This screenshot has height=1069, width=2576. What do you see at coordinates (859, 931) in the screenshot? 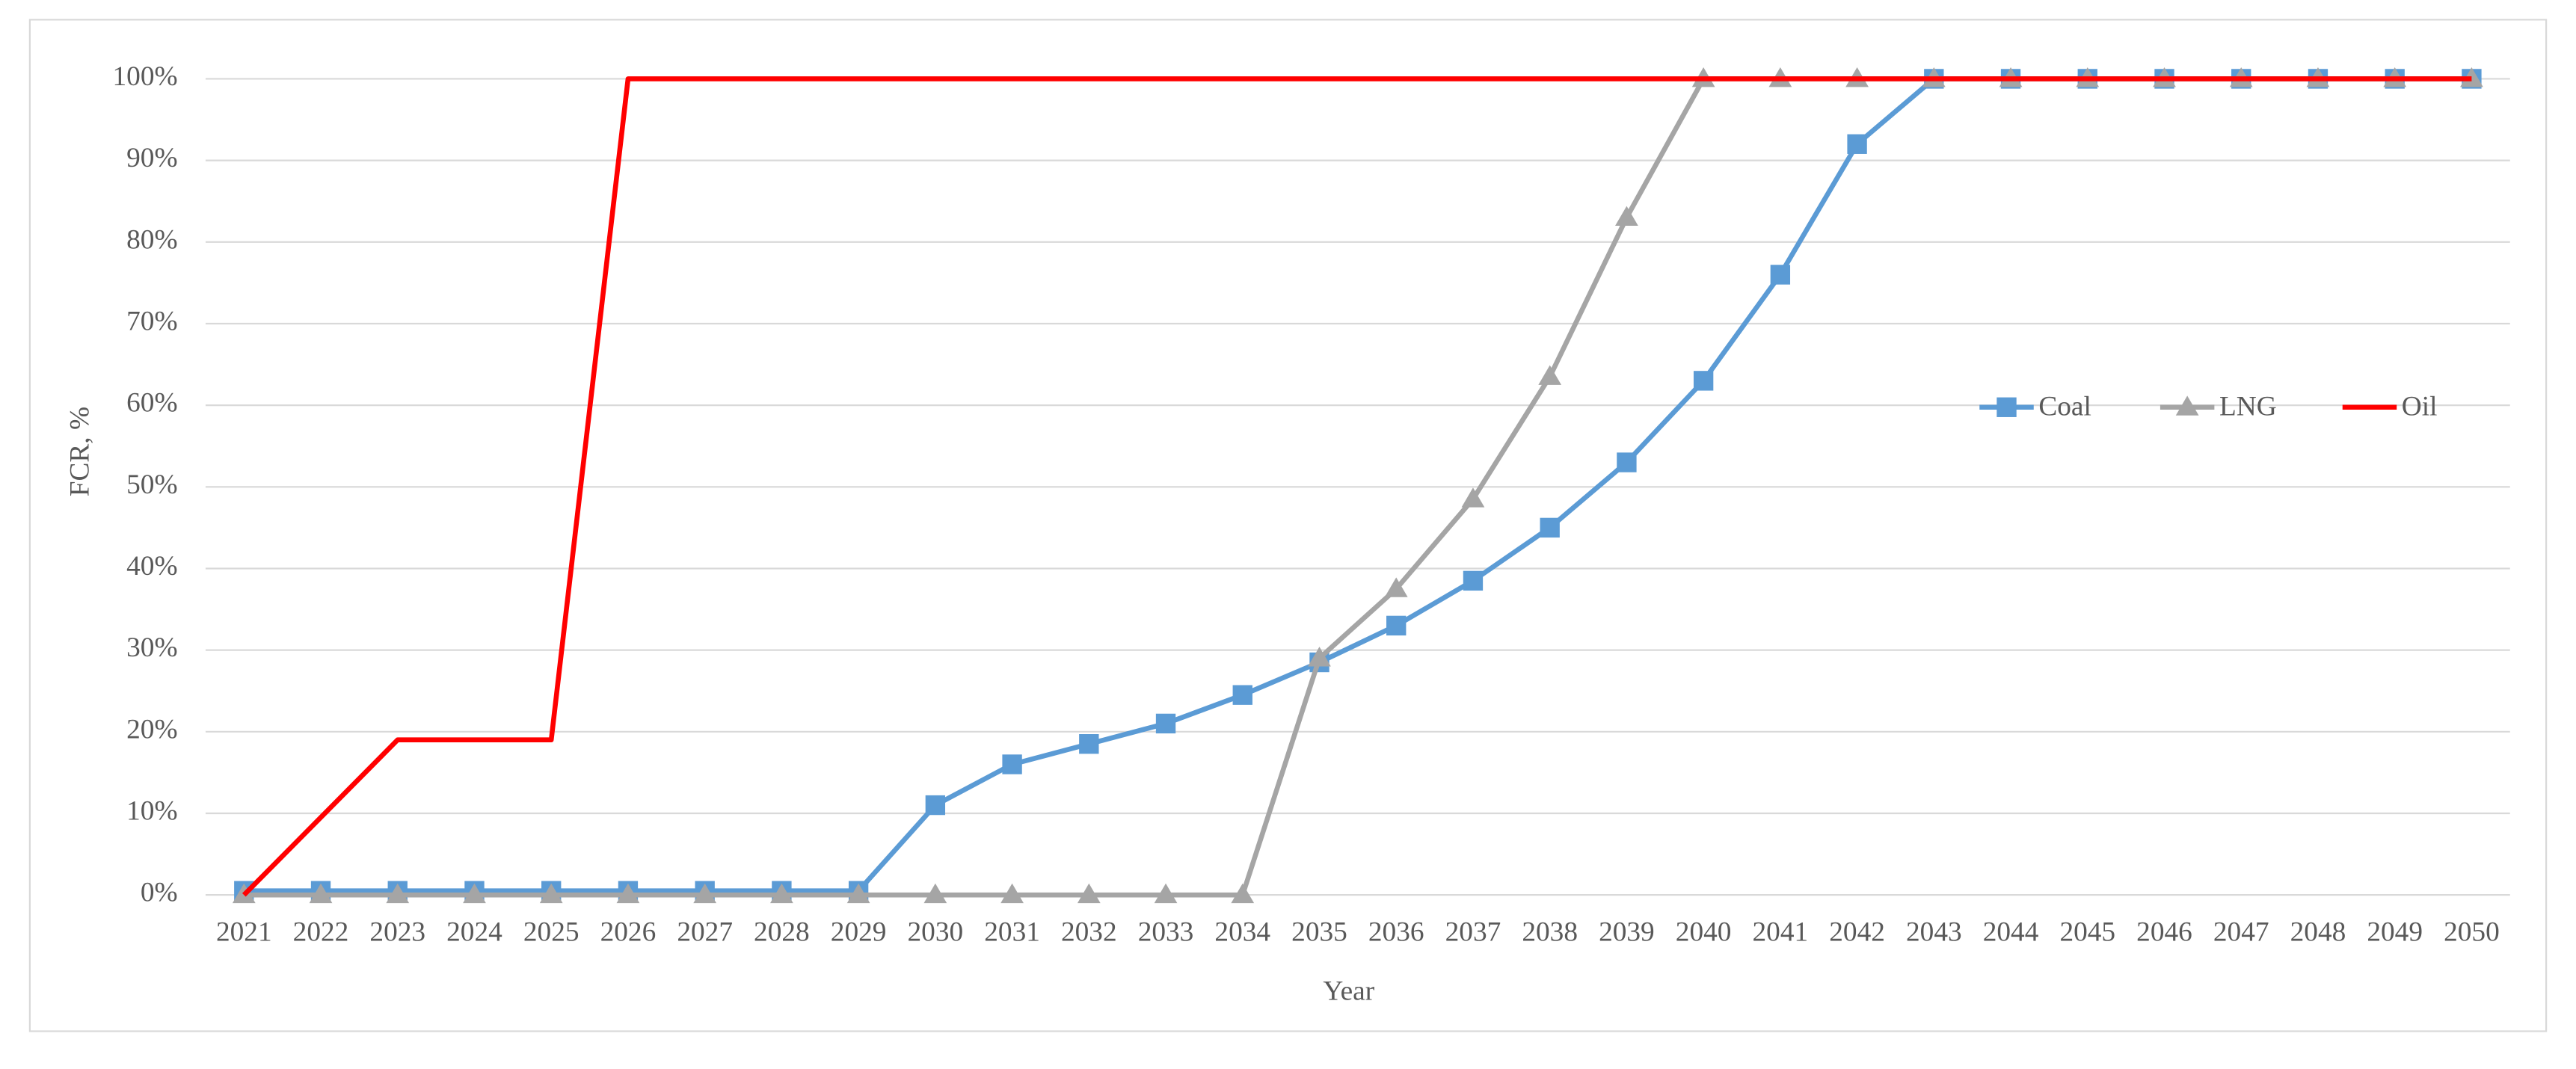
I see `x-tick-label: 2029` at bounding box center [859, 931].